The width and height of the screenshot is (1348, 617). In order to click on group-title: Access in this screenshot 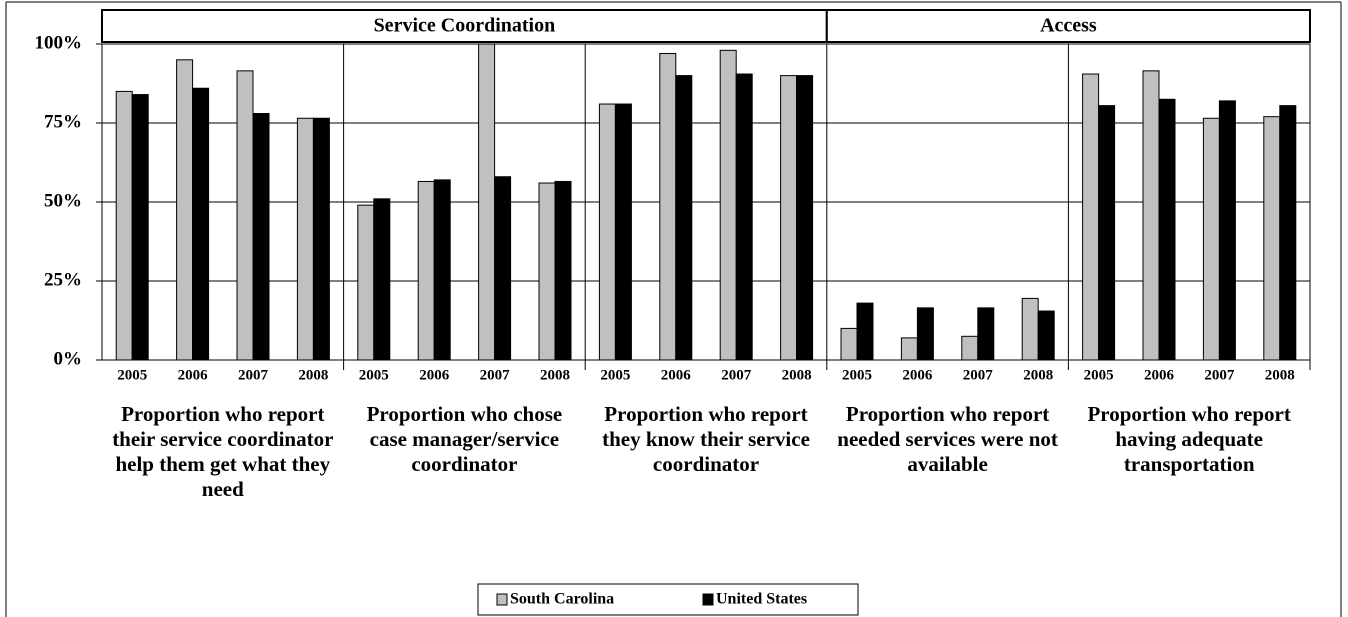, I will do `click(1068, 26)`.